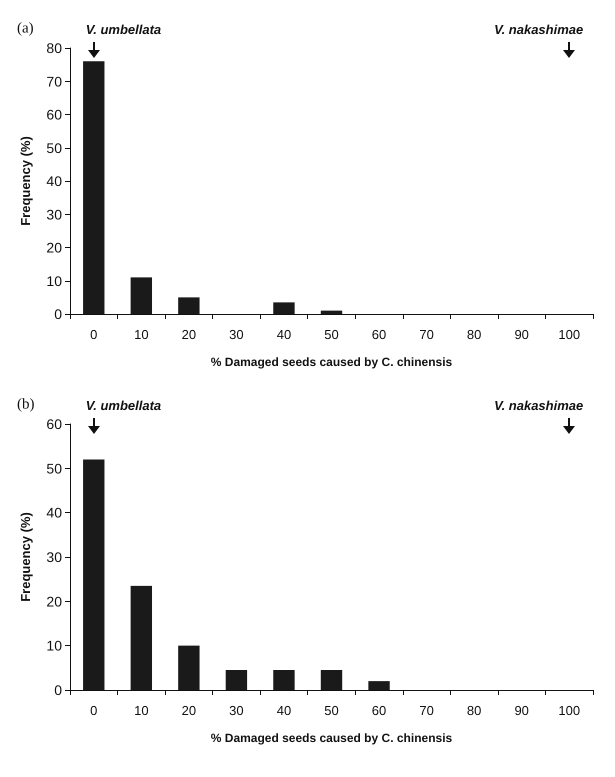  Describe the element at coordinates (25, 28) in the screenshot. I see `chart-title: (a)` at that location.